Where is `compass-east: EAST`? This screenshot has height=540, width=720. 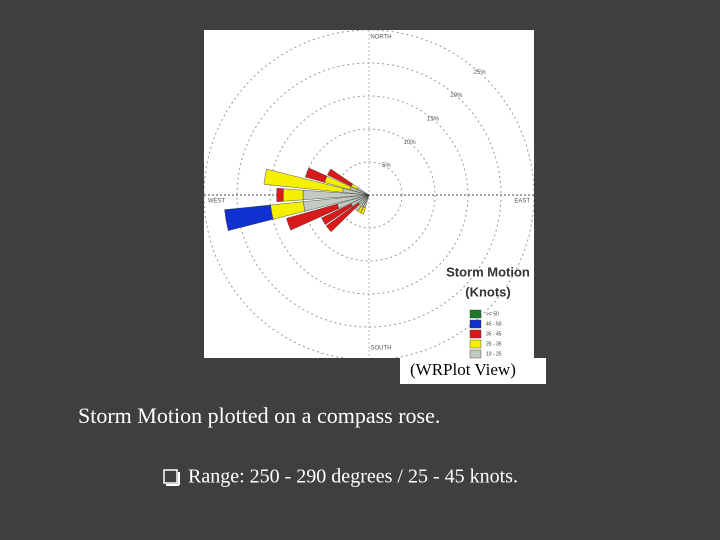
compass-east: EAST is located at coordinates (522, 202).